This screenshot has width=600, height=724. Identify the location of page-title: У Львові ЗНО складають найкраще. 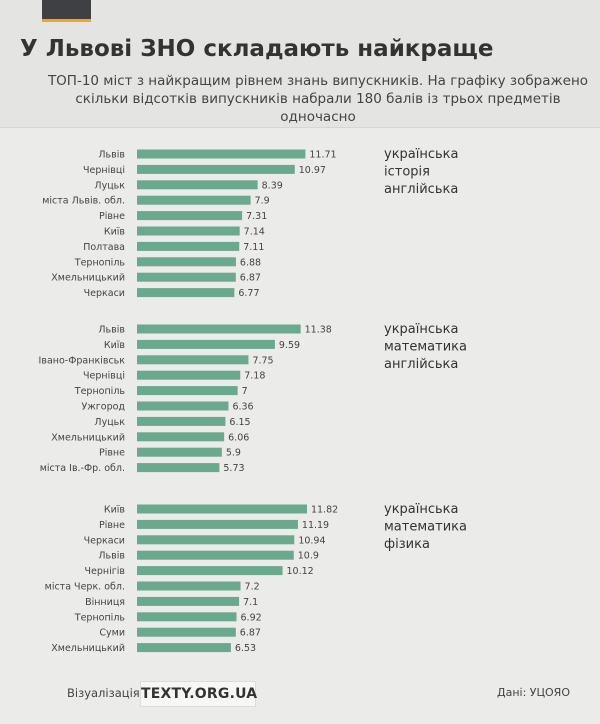
(257, 49).